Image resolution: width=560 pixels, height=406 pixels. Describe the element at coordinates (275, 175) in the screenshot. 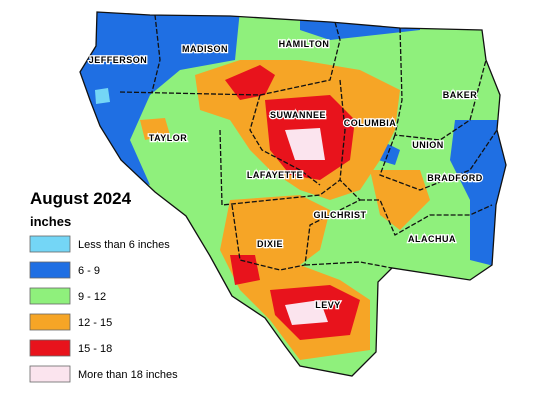

I see `county-label: LAFAYETTE` at that location.